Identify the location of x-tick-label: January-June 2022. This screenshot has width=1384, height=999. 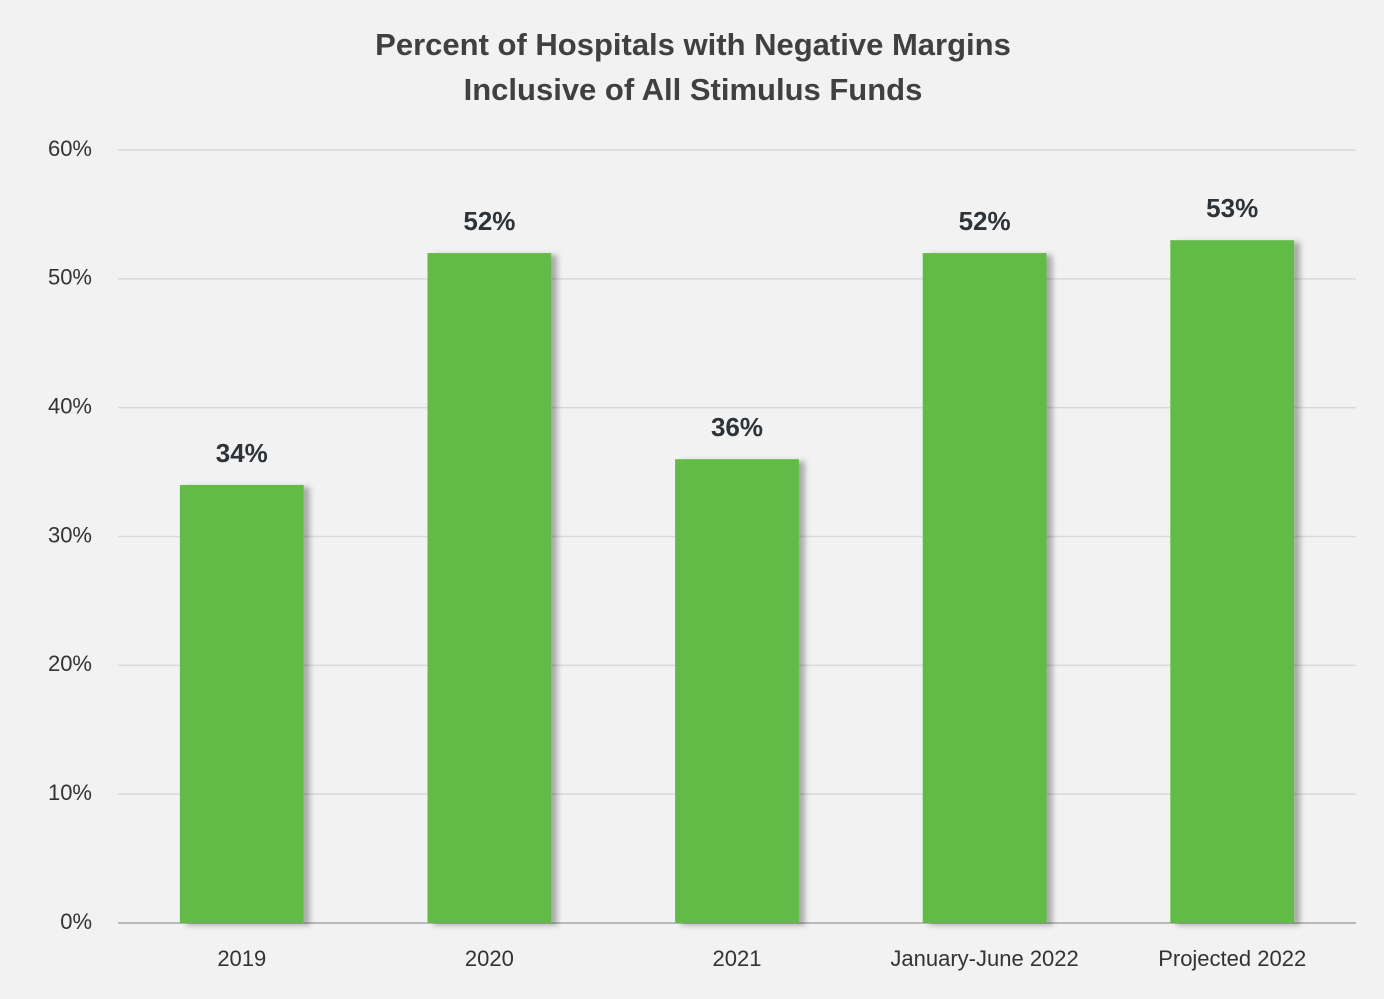
(984, 958).